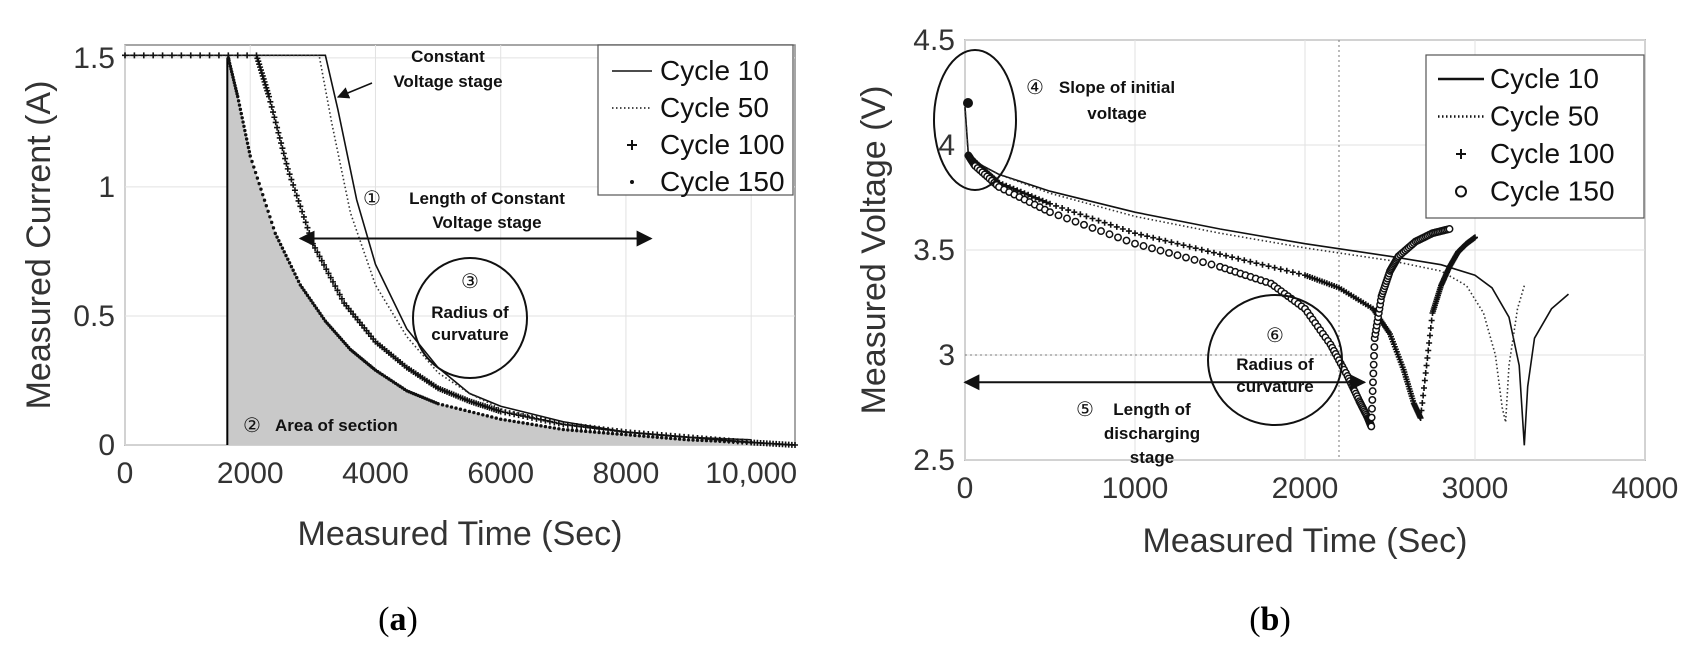  What do you see at coordinates (1461, 191) in the screenshot?
I see `b-legend-cycle-150-swatch` at bounding box center [1461, 191].